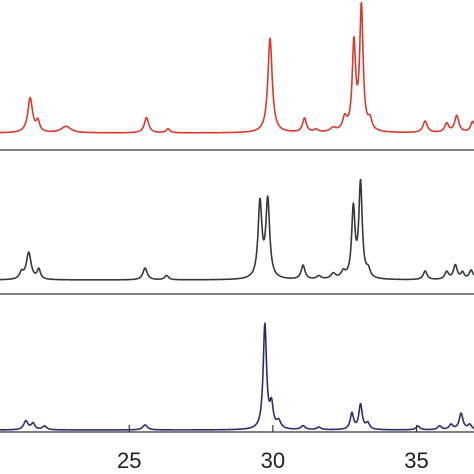 This screenshot has width=474, height=474. What do you see at coordinates (129, 460) in the screenshot?
I see `x-tick-label-25: 25` at bounding box center [129, 460].